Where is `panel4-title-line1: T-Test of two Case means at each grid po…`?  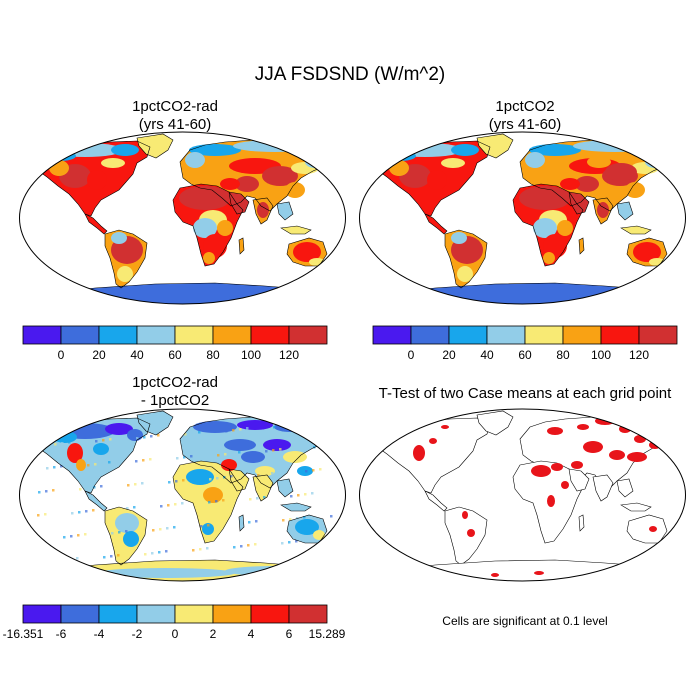
panel4-title-line1: T-Test of two Case means at each grid po… is located at coordinates (525, 393).